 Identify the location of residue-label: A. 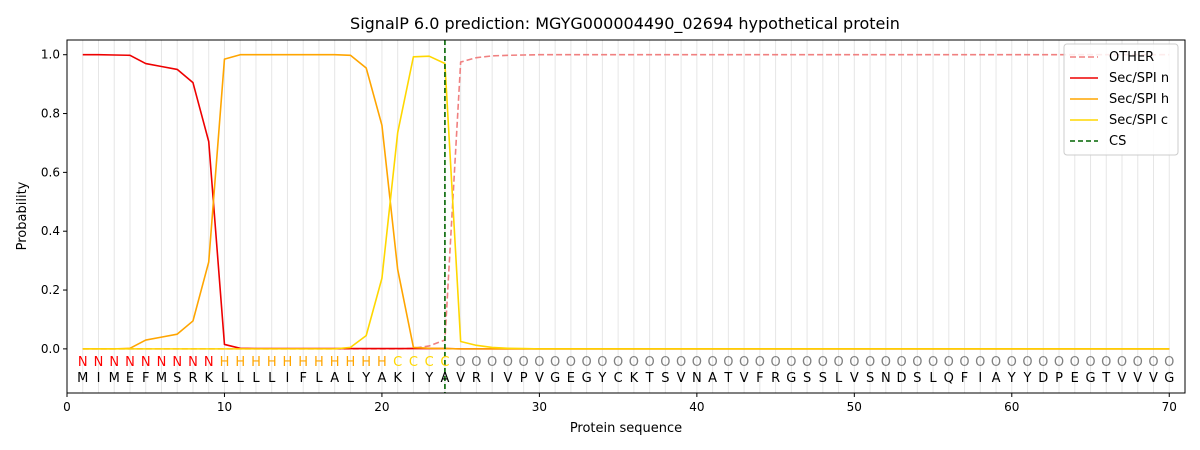
(381, 378).